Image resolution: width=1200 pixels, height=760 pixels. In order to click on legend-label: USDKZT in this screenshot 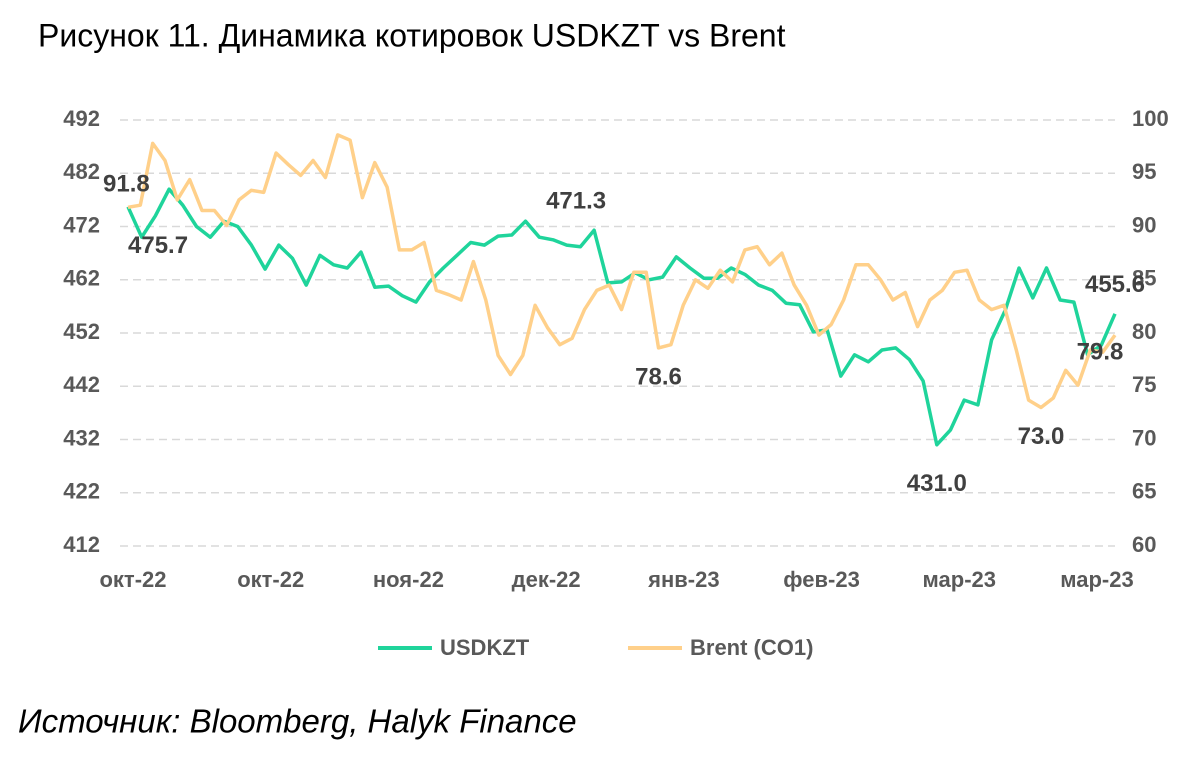, I will do `click(485, 647)`.